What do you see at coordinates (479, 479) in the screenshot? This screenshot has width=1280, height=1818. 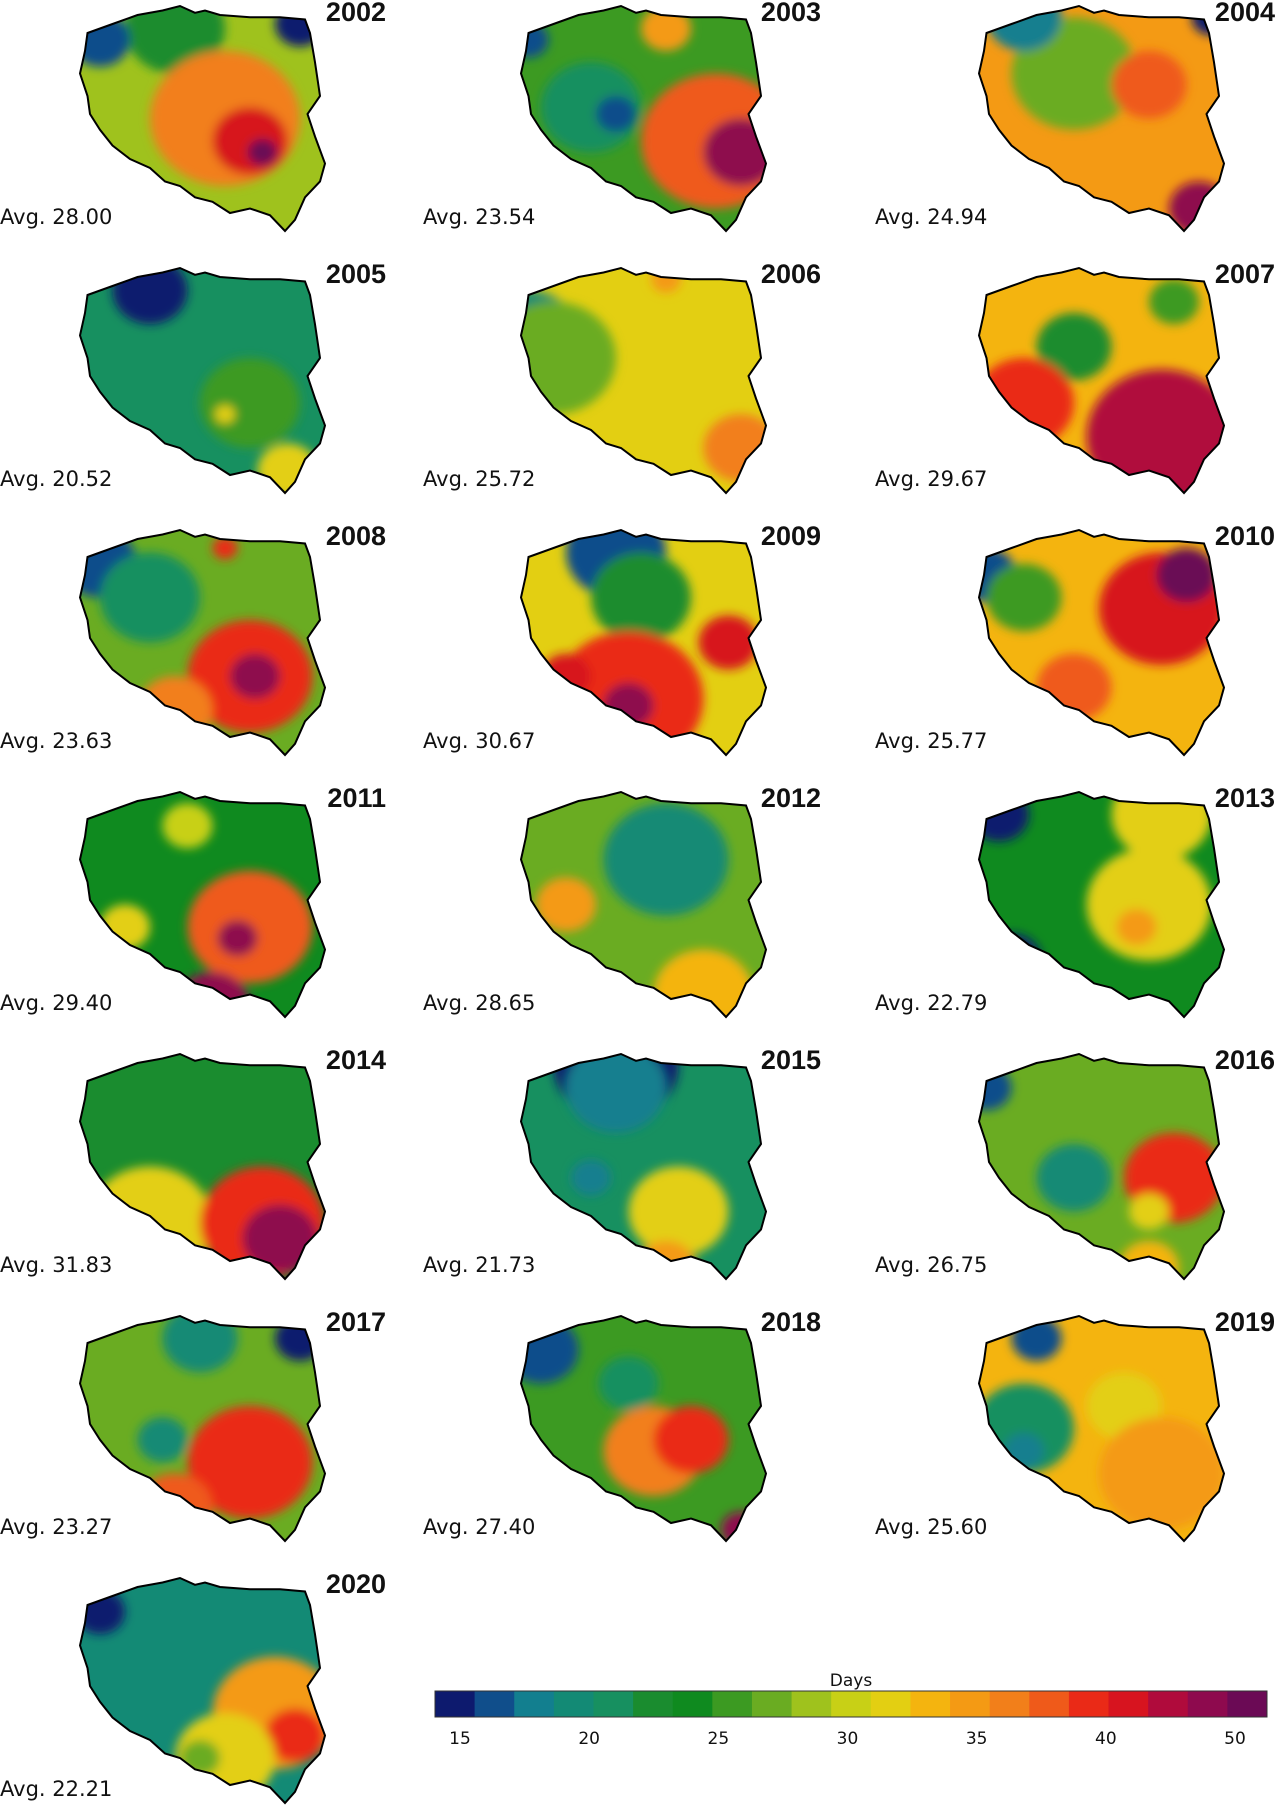 I see `average-label: Avg. 25.72` at bounding box center [479, 479].